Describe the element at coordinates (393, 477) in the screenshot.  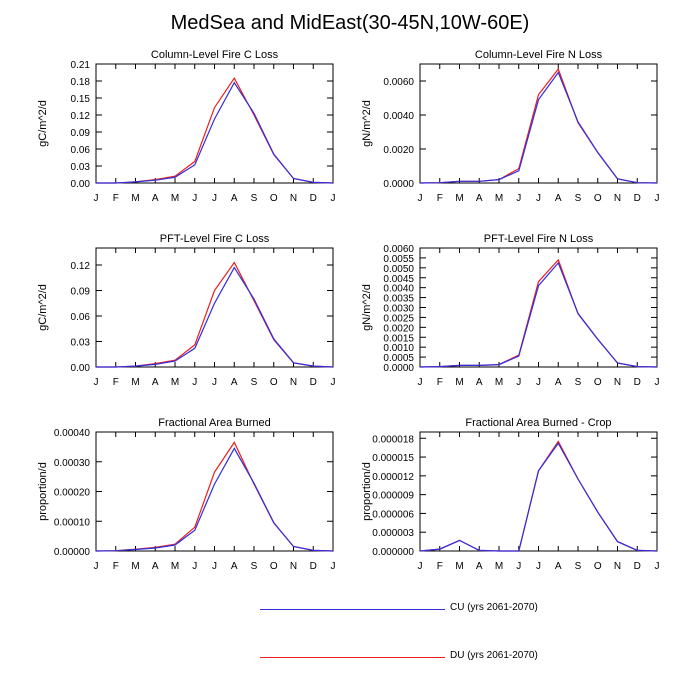
I see `y-tick-label: 0.000012` at that location.